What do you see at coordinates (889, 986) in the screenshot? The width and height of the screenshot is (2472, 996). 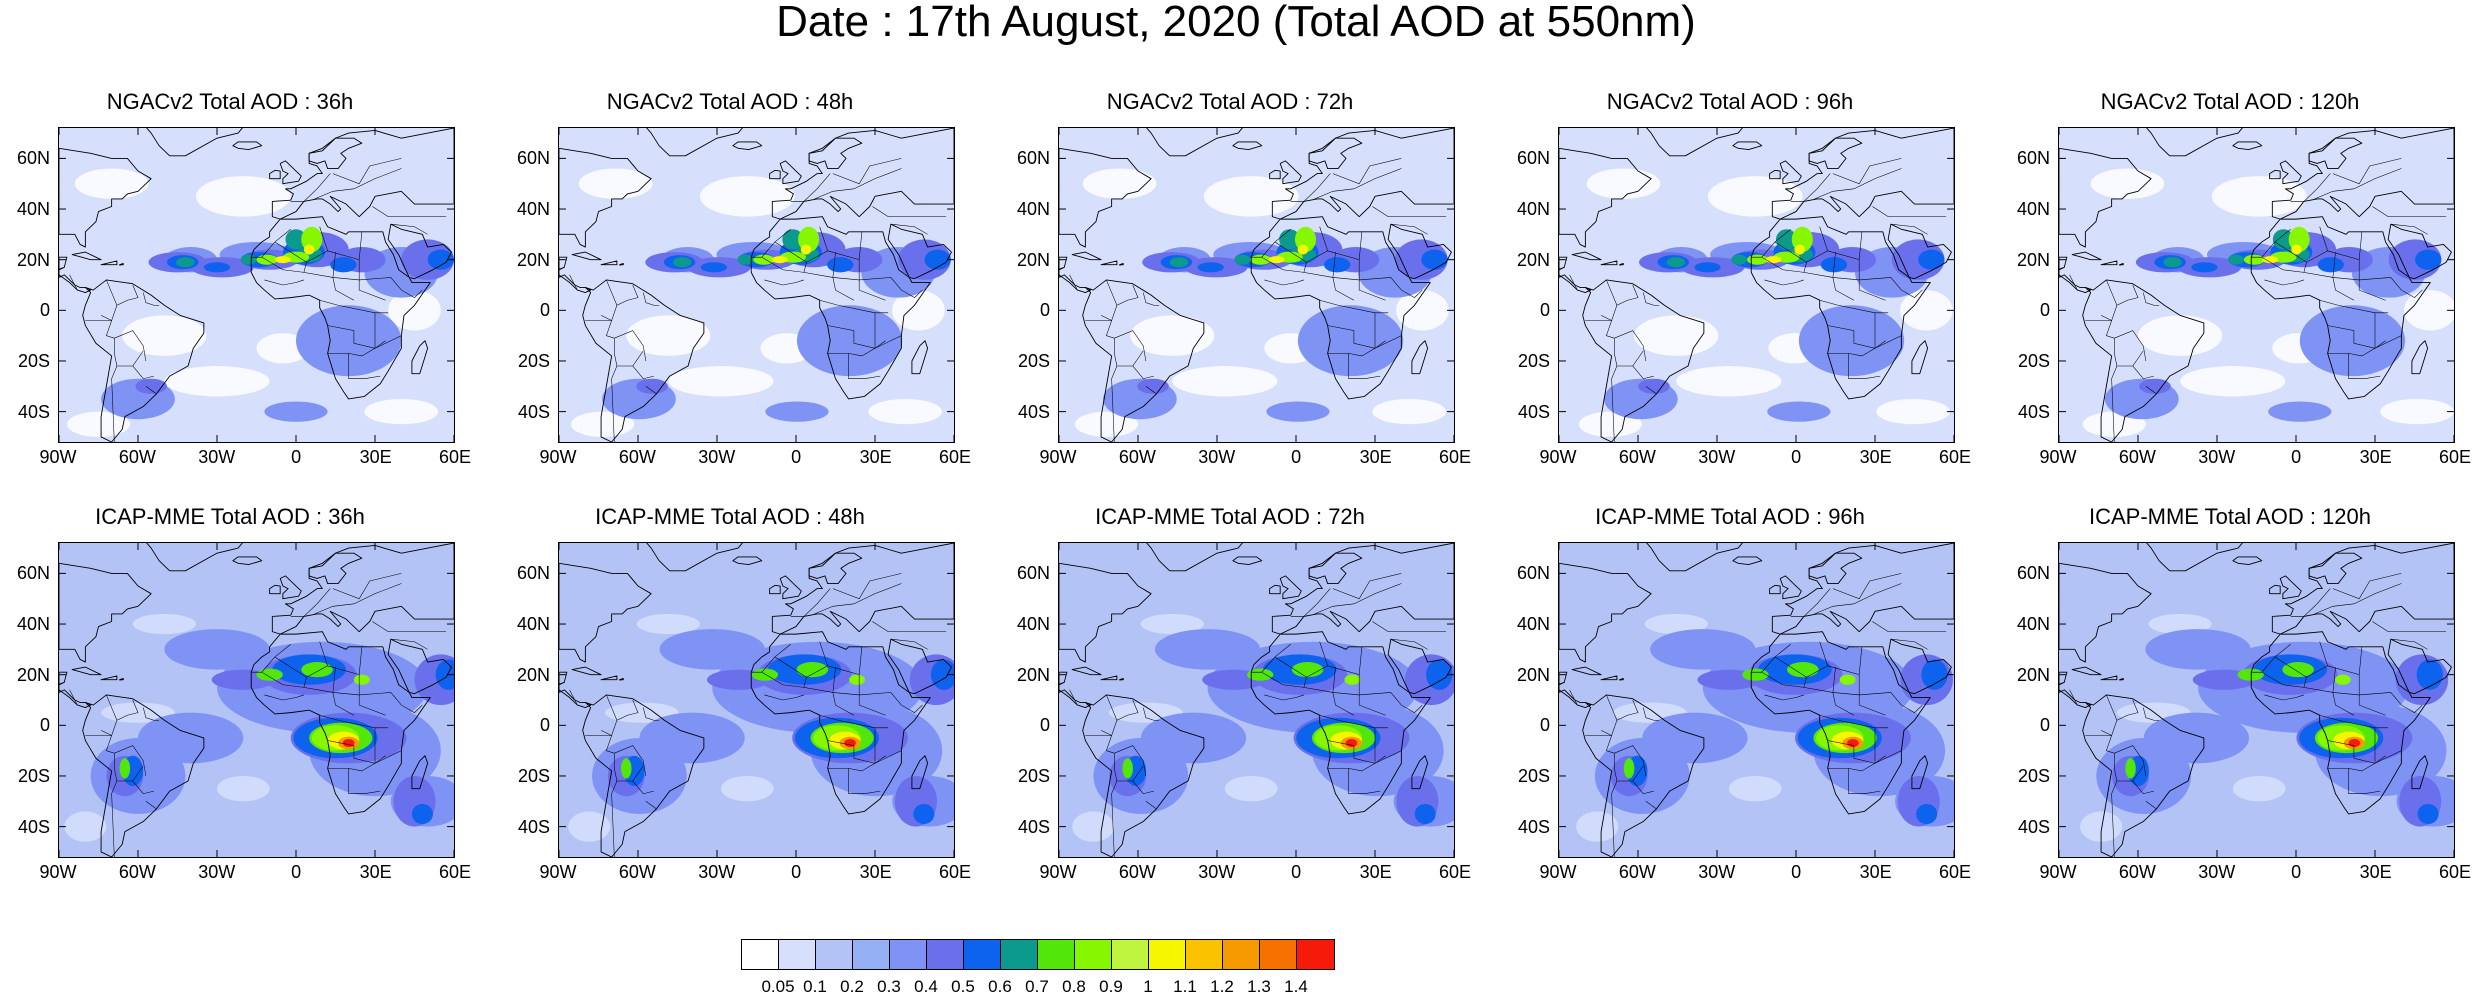 I see `colorbar-tick-label: 0.3` at bounding box center [889, 986].